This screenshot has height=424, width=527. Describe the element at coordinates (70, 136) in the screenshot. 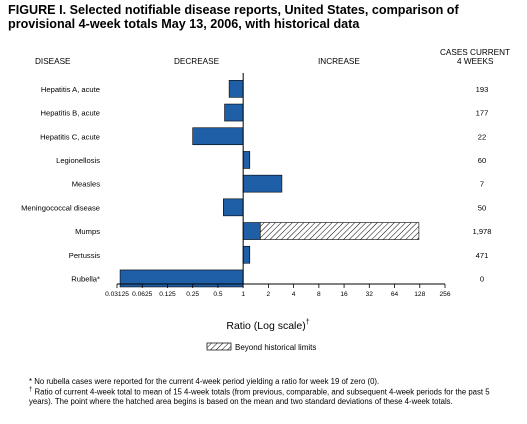

I see `category-label: Hepatitis C, acute` at that location.